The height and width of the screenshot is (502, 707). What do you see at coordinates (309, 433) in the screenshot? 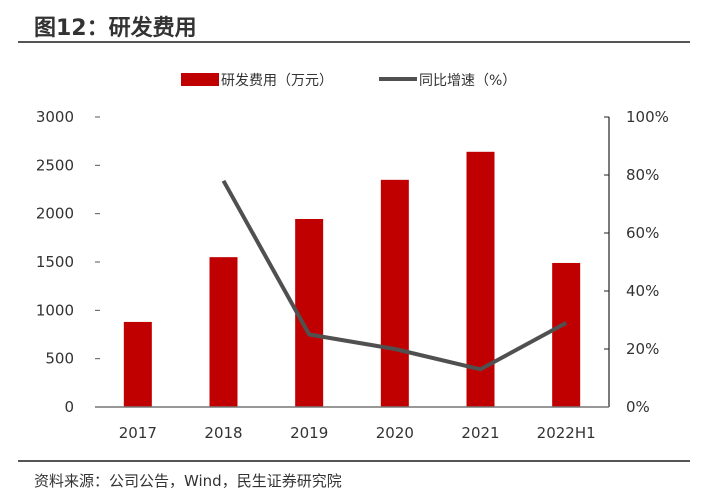
I see `x-tick-label: 2019` at bounding box center [309, 433].